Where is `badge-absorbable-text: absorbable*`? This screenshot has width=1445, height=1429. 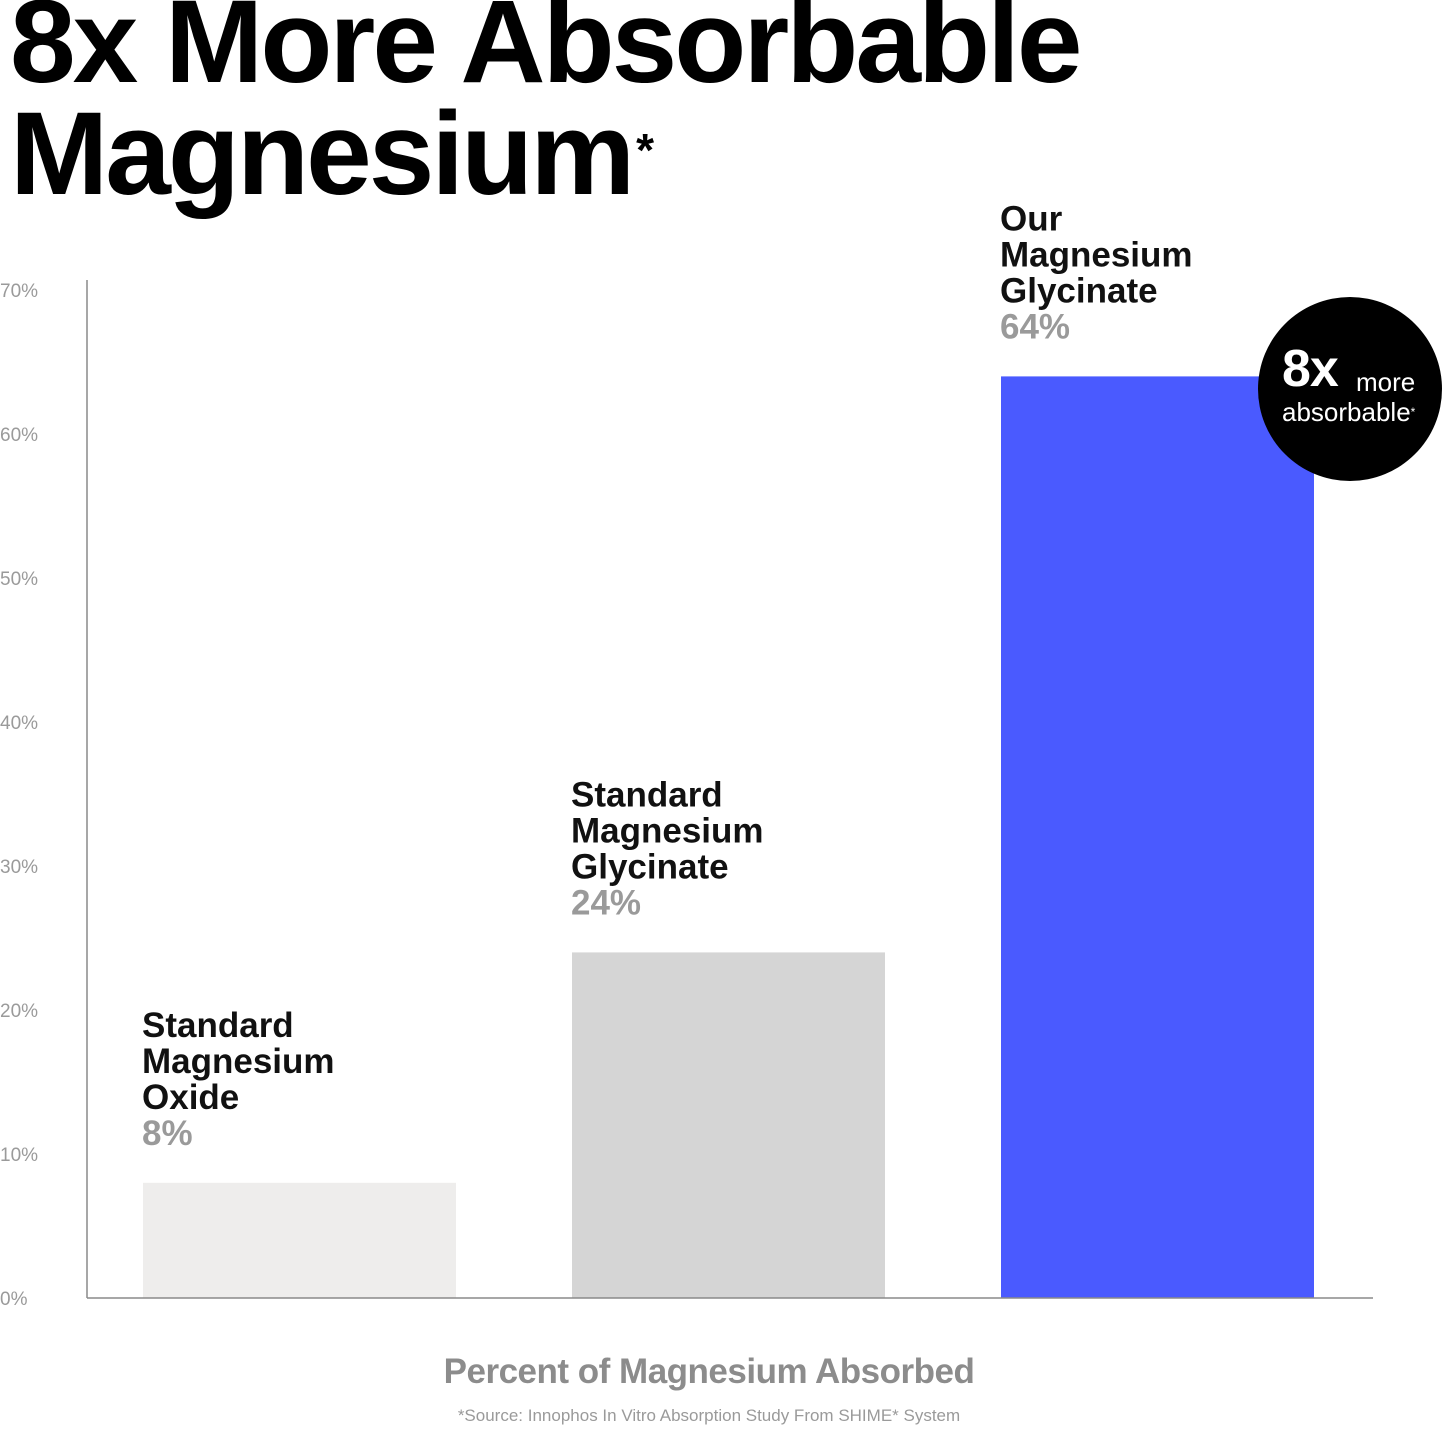
badge-absorbable-text: absorbable* is located at coordinates (1348, 412).